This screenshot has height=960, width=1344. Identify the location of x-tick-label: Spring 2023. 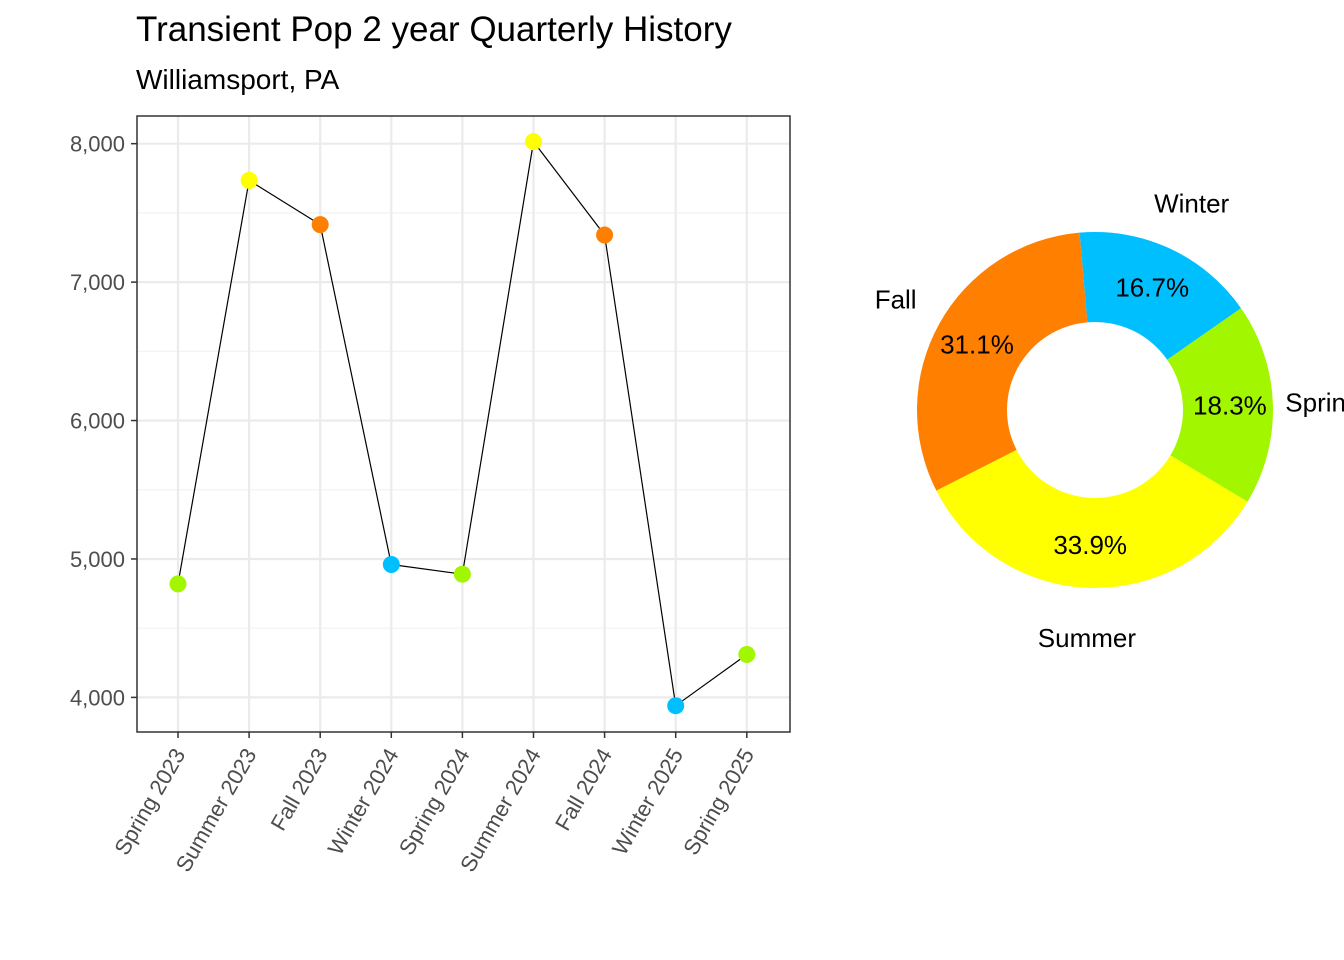
(149, 801).